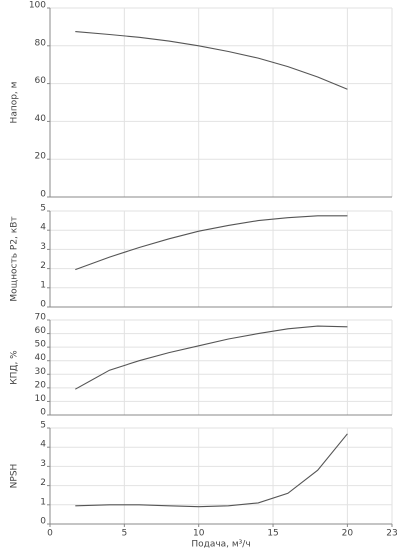 This screenshot has height=555, width=402. Describe the element at coordinates (41, 318) in the screenshot. I see `y-tick-label: 70` at that location.